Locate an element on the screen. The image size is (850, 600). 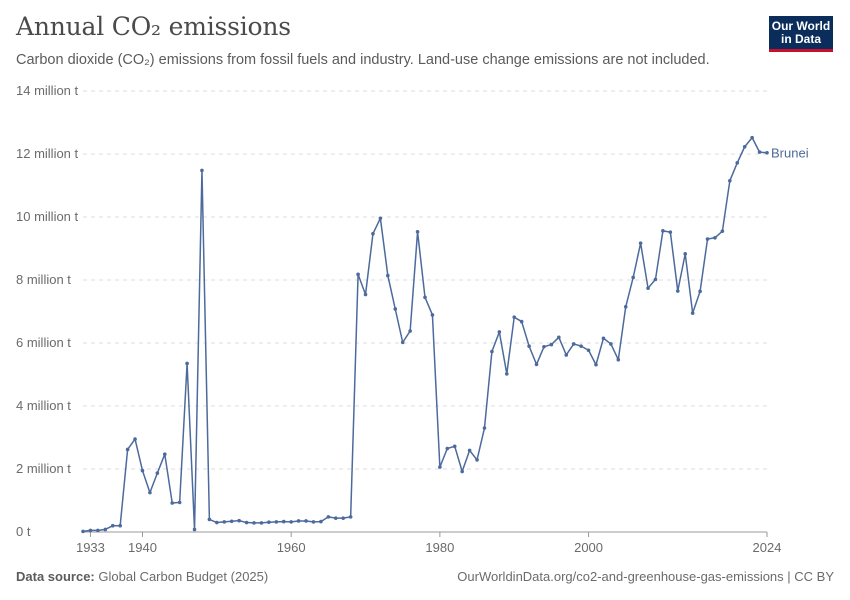
y-tick-label: 12 million t is located at coordinates (47, 153).